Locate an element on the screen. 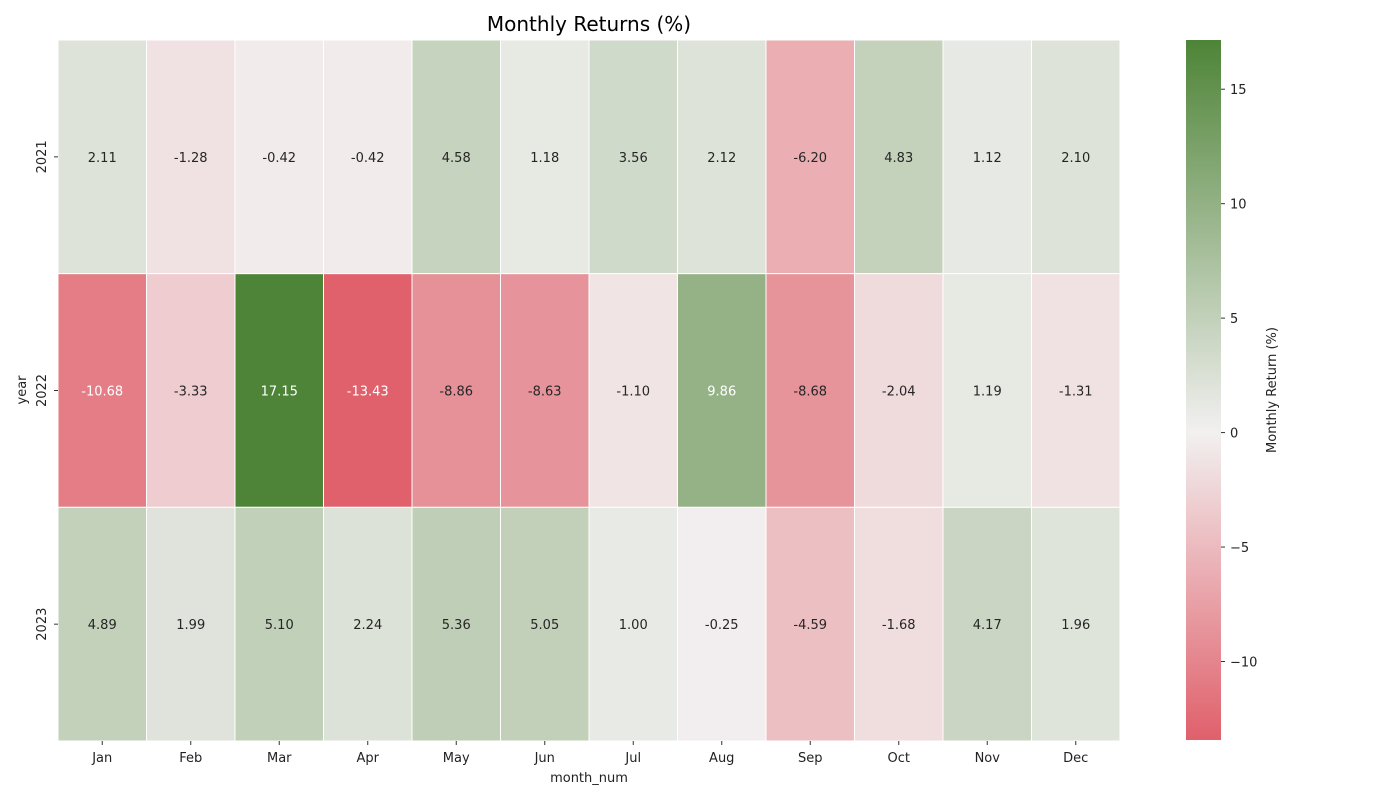 This screenshot has height=800, width=1400. colorbar-tick-label: 10 is located at coordinates (1238, 205).